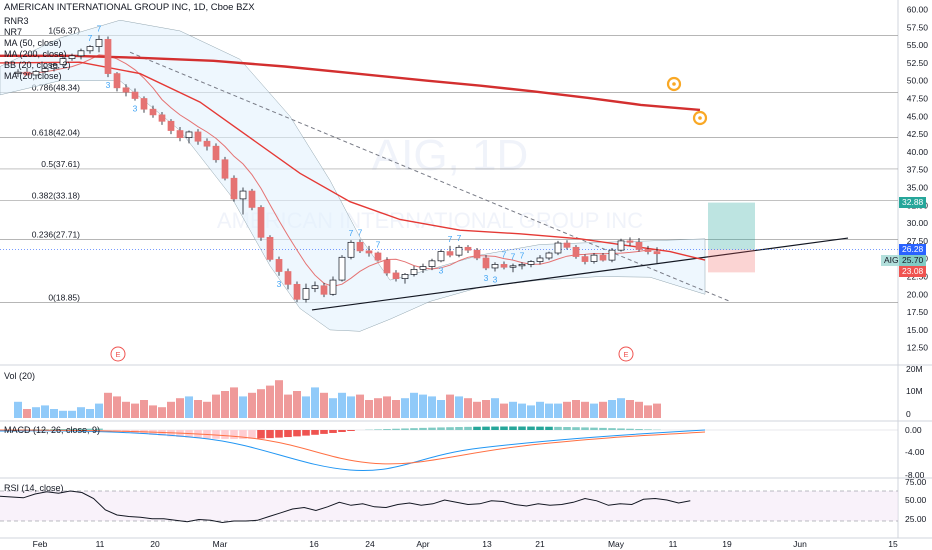  What do you see at coordinates (915, 452) in the screenshot?
I see `macd-axis-tick: -4.00` at bounding box center [915, 452].